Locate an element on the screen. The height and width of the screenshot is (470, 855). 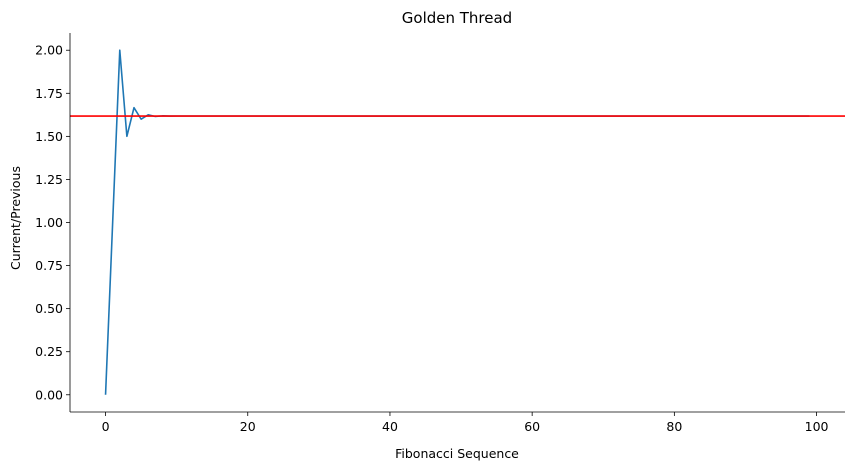
x-tick-label: 60 is located at coordinates (532, 426).